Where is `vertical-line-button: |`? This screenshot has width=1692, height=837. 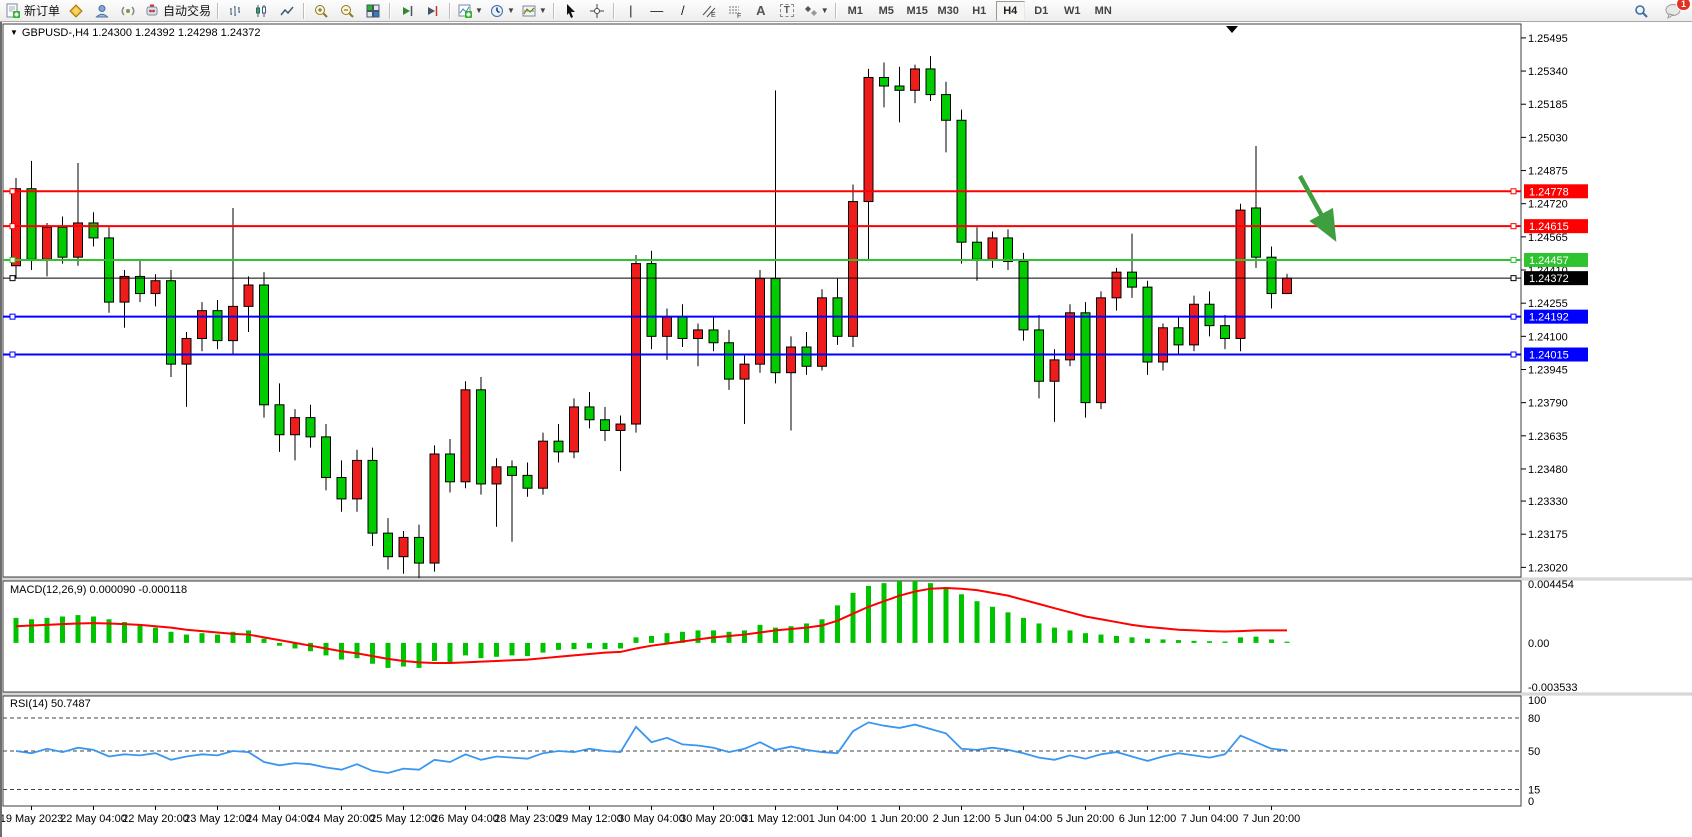 vertical-line-button: | is located at coordinates (631, 11).